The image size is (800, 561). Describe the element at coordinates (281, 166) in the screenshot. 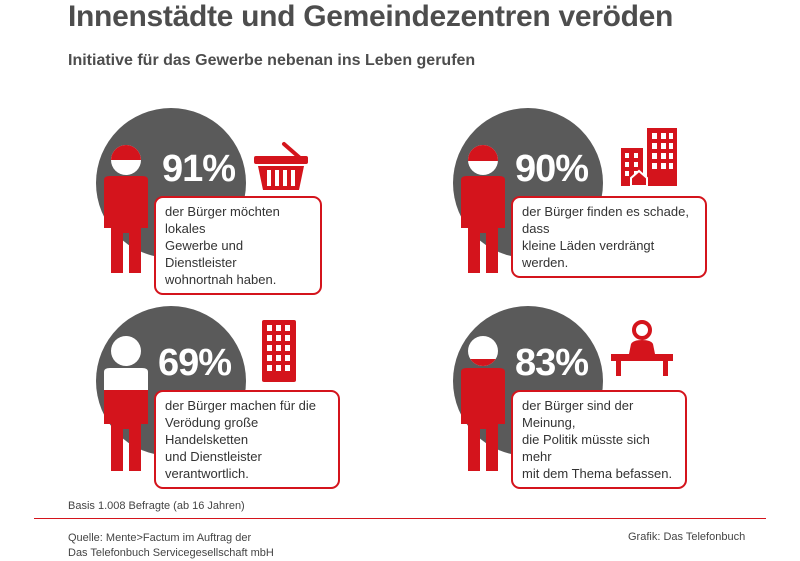

I see `shopping-basket-icon` at that location.